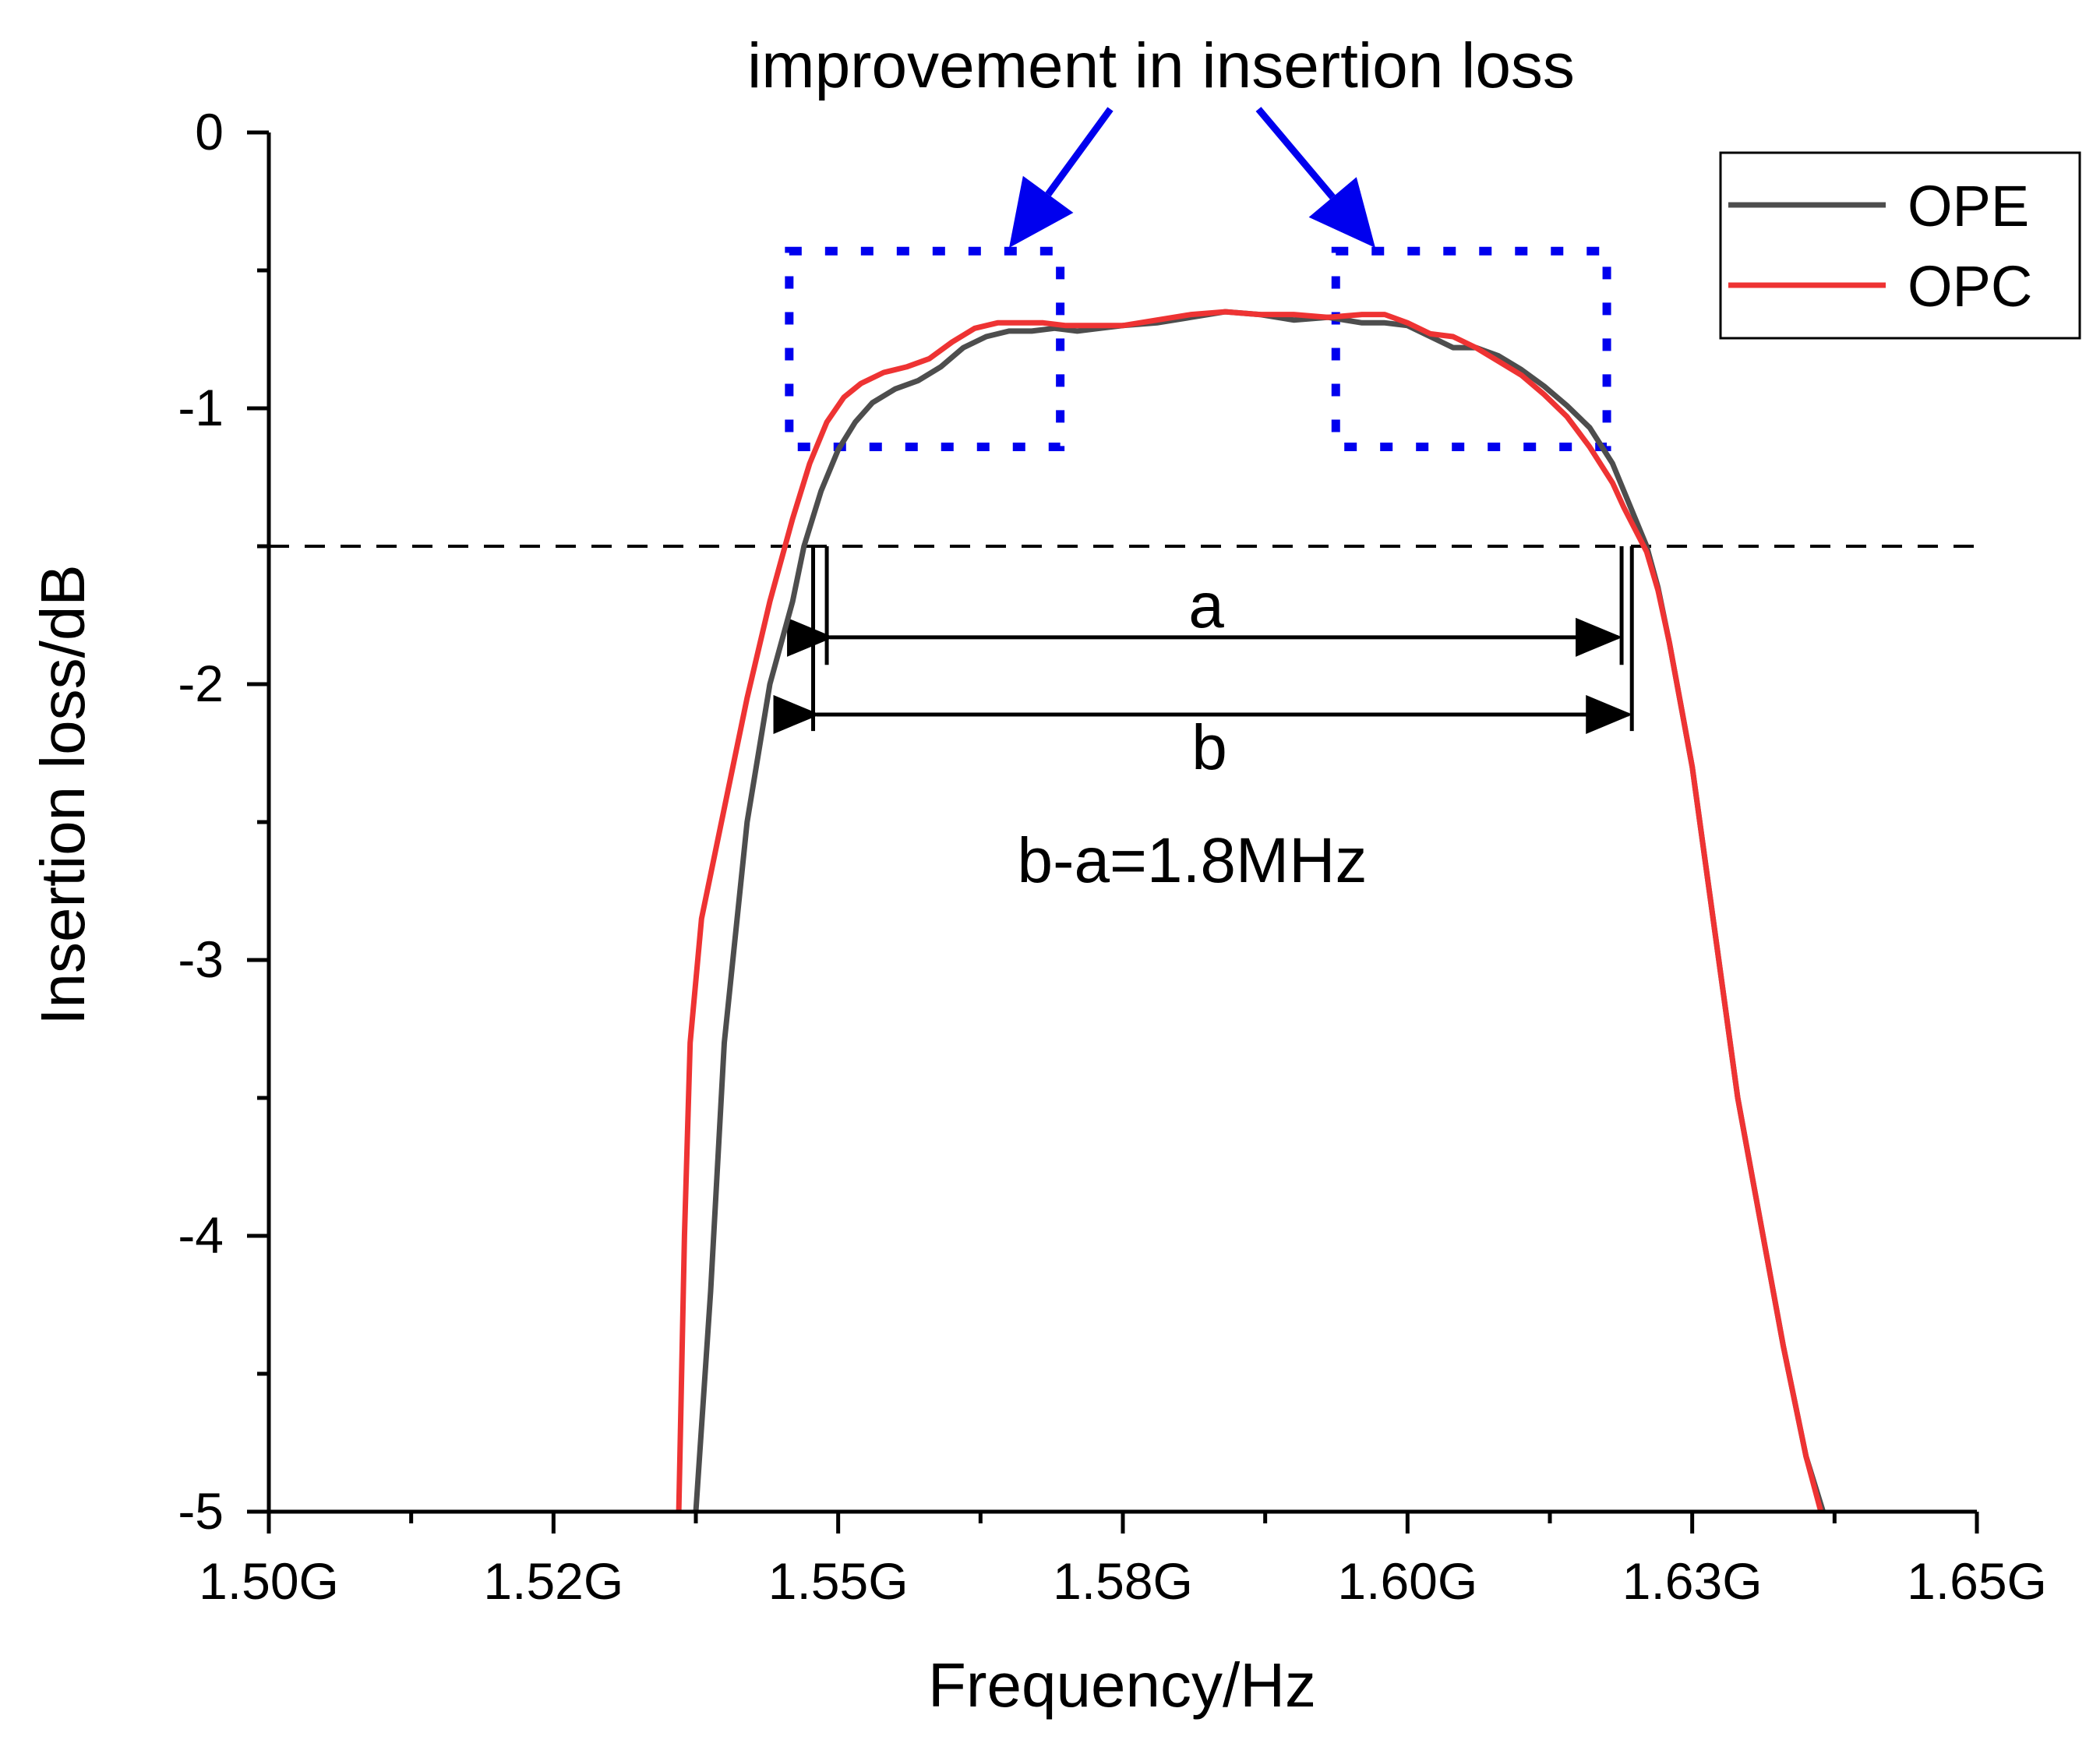 The image size is (2100, 1740). Describe the element at coordinates (1341, 213) in the screenshot. I see `arrow-right-head` at that location.